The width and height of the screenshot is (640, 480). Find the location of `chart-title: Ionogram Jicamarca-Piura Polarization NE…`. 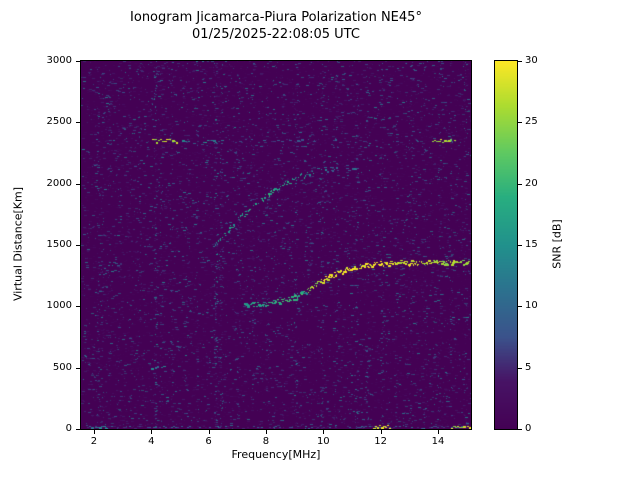

chart-title: Ionogram Jicamarca-Piura Polarization NE… is located at coordinates (276, 17).